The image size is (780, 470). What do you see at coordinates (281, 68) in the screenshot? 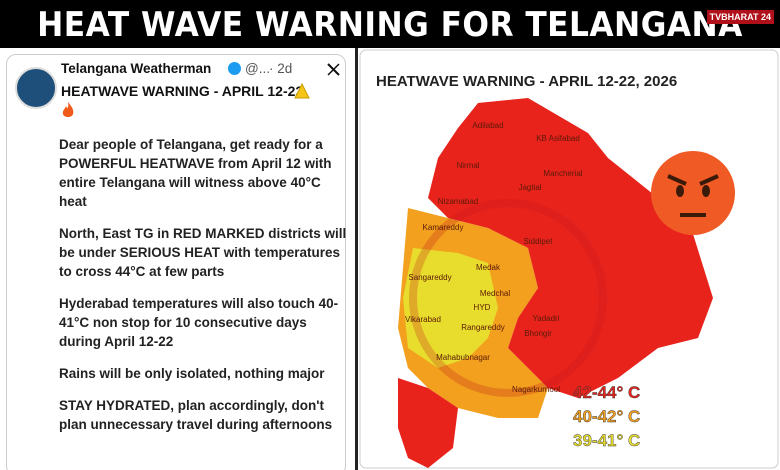
I see `time: · 2d` at bounding box center [281, 68].